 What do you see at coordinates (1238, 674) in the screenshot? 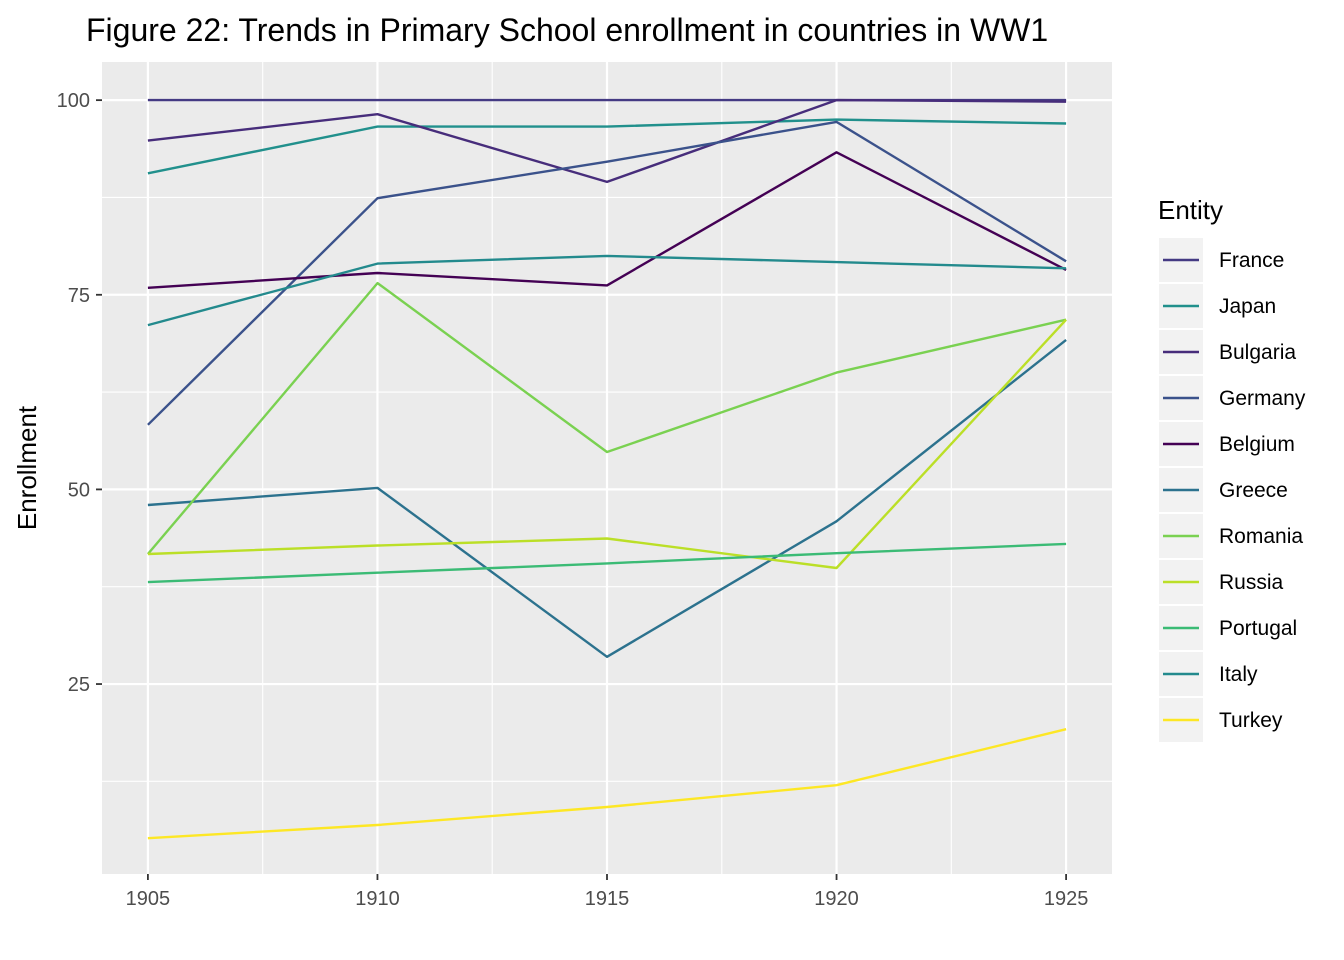
I see `legend-label: Italy` at bounding box center [1238, 674].